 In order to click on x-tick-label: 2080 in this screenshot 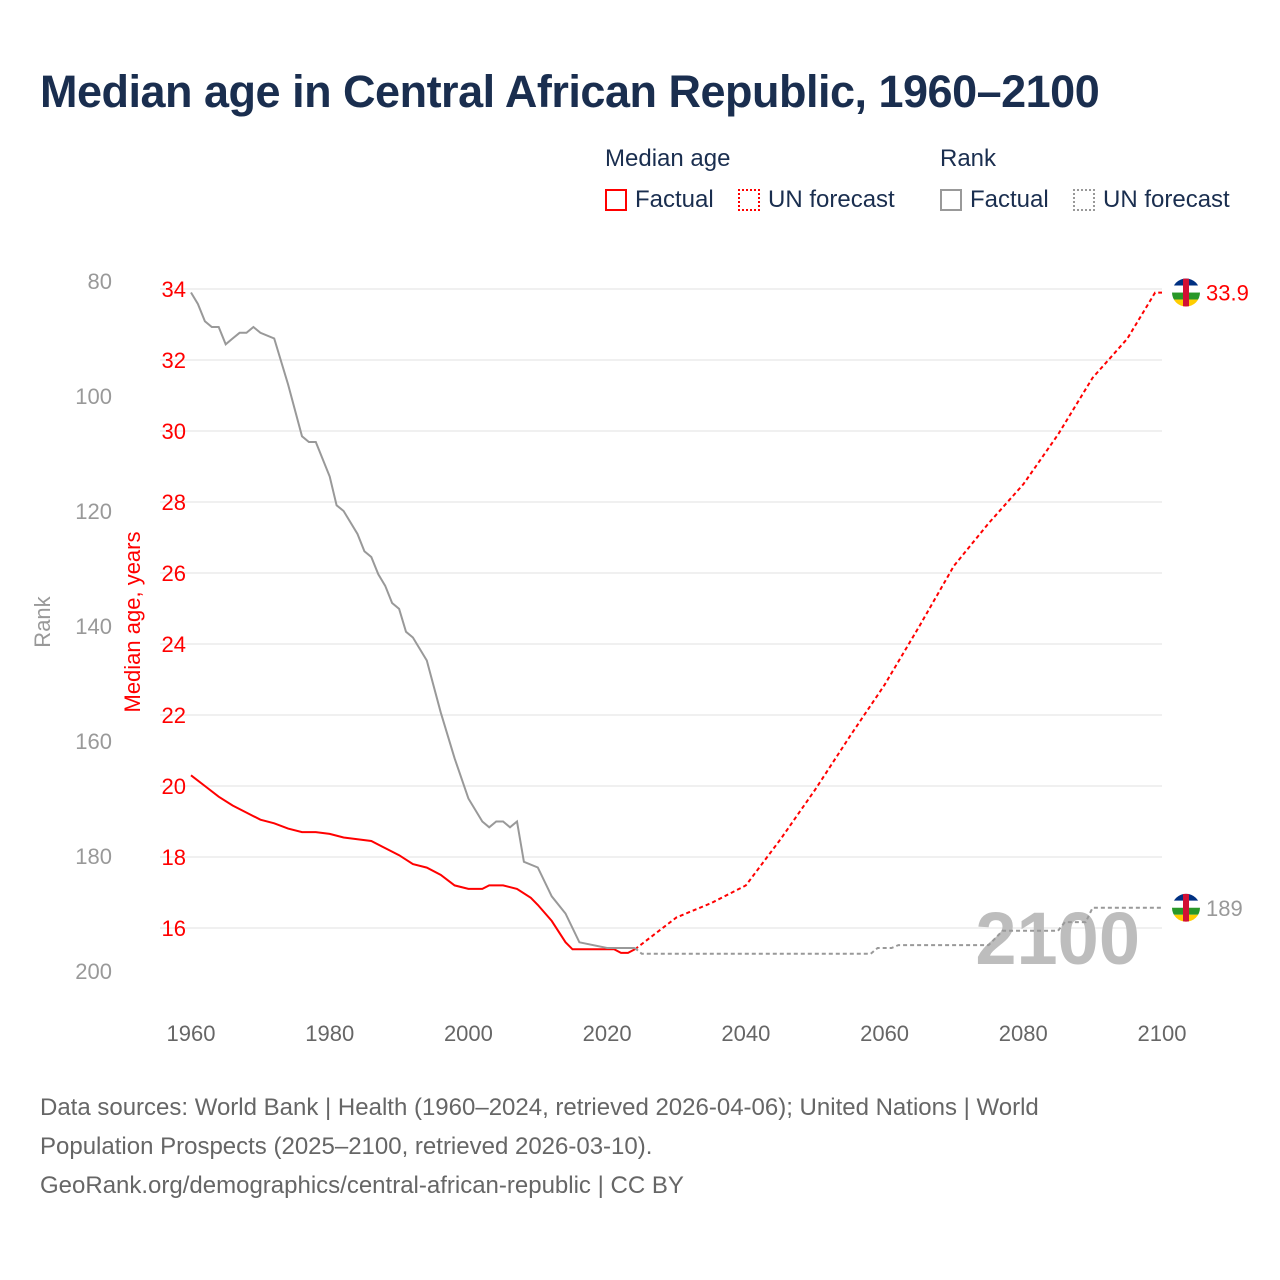, I will do `click(1023, 1033)`.